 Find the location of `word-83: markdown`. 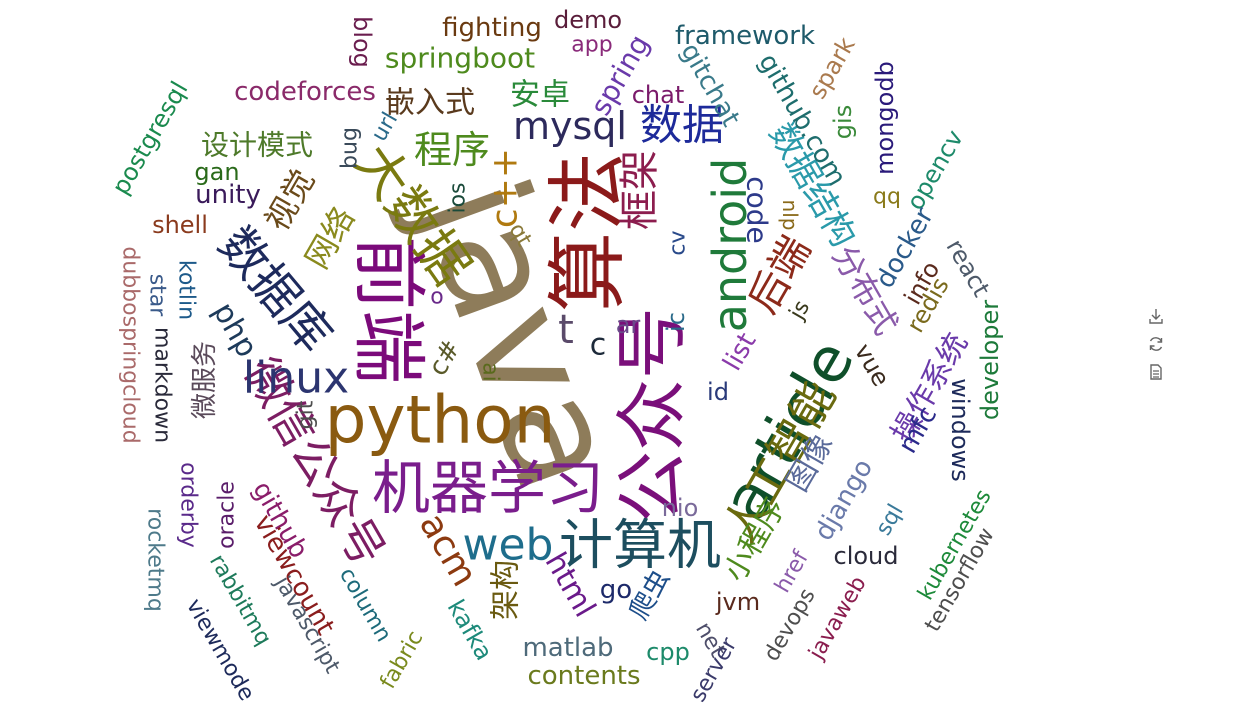

word-83: markdown is located at coordinates (162, 385).